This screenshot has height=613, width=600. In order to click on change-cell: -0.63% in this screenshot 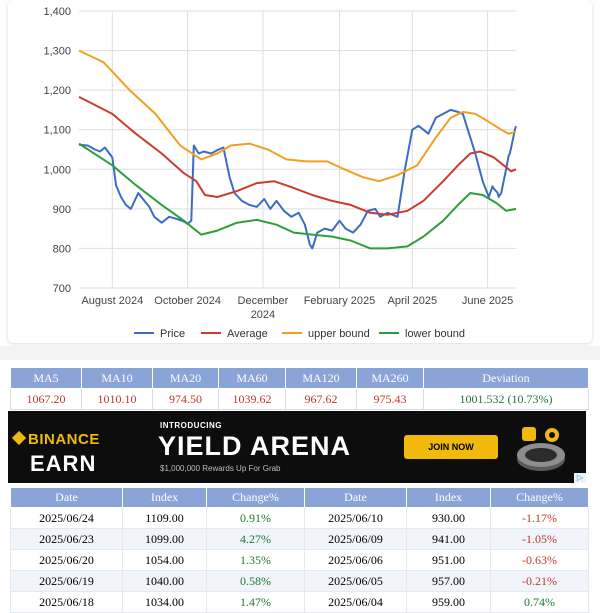, I will do `click(539, 560)`.